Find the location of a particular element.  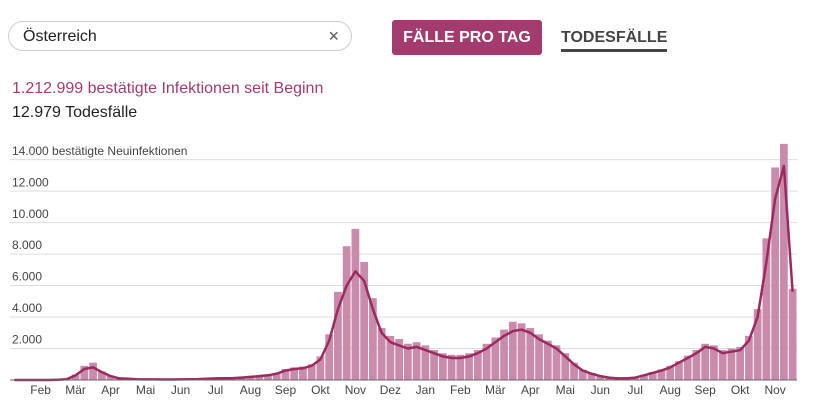

x-tick-label: Jan is located at coordinates (425, 390).